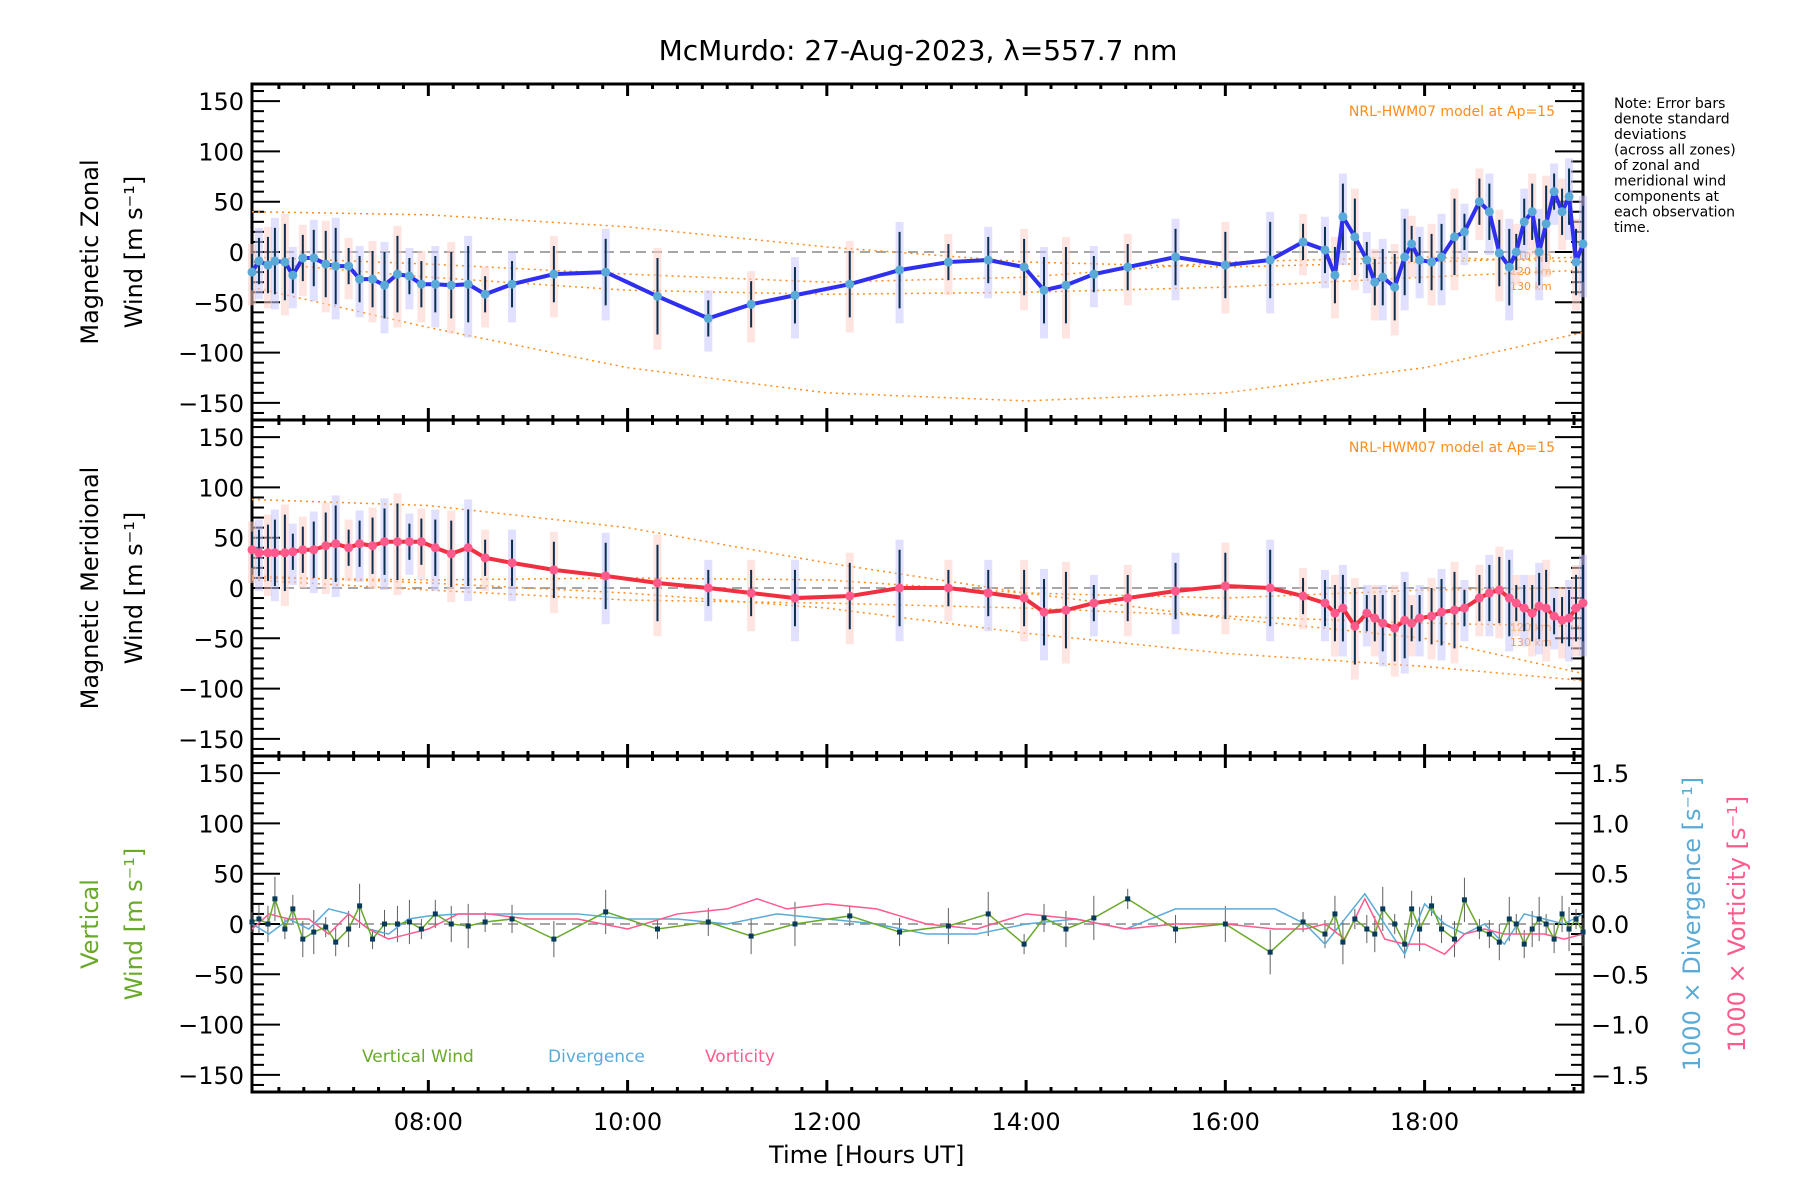 The width and height of the screenshot is (1800, 1200). Describe the element at coordinates (221, 152) in the screenshot. I see `y-tick-label: 100` at that location.